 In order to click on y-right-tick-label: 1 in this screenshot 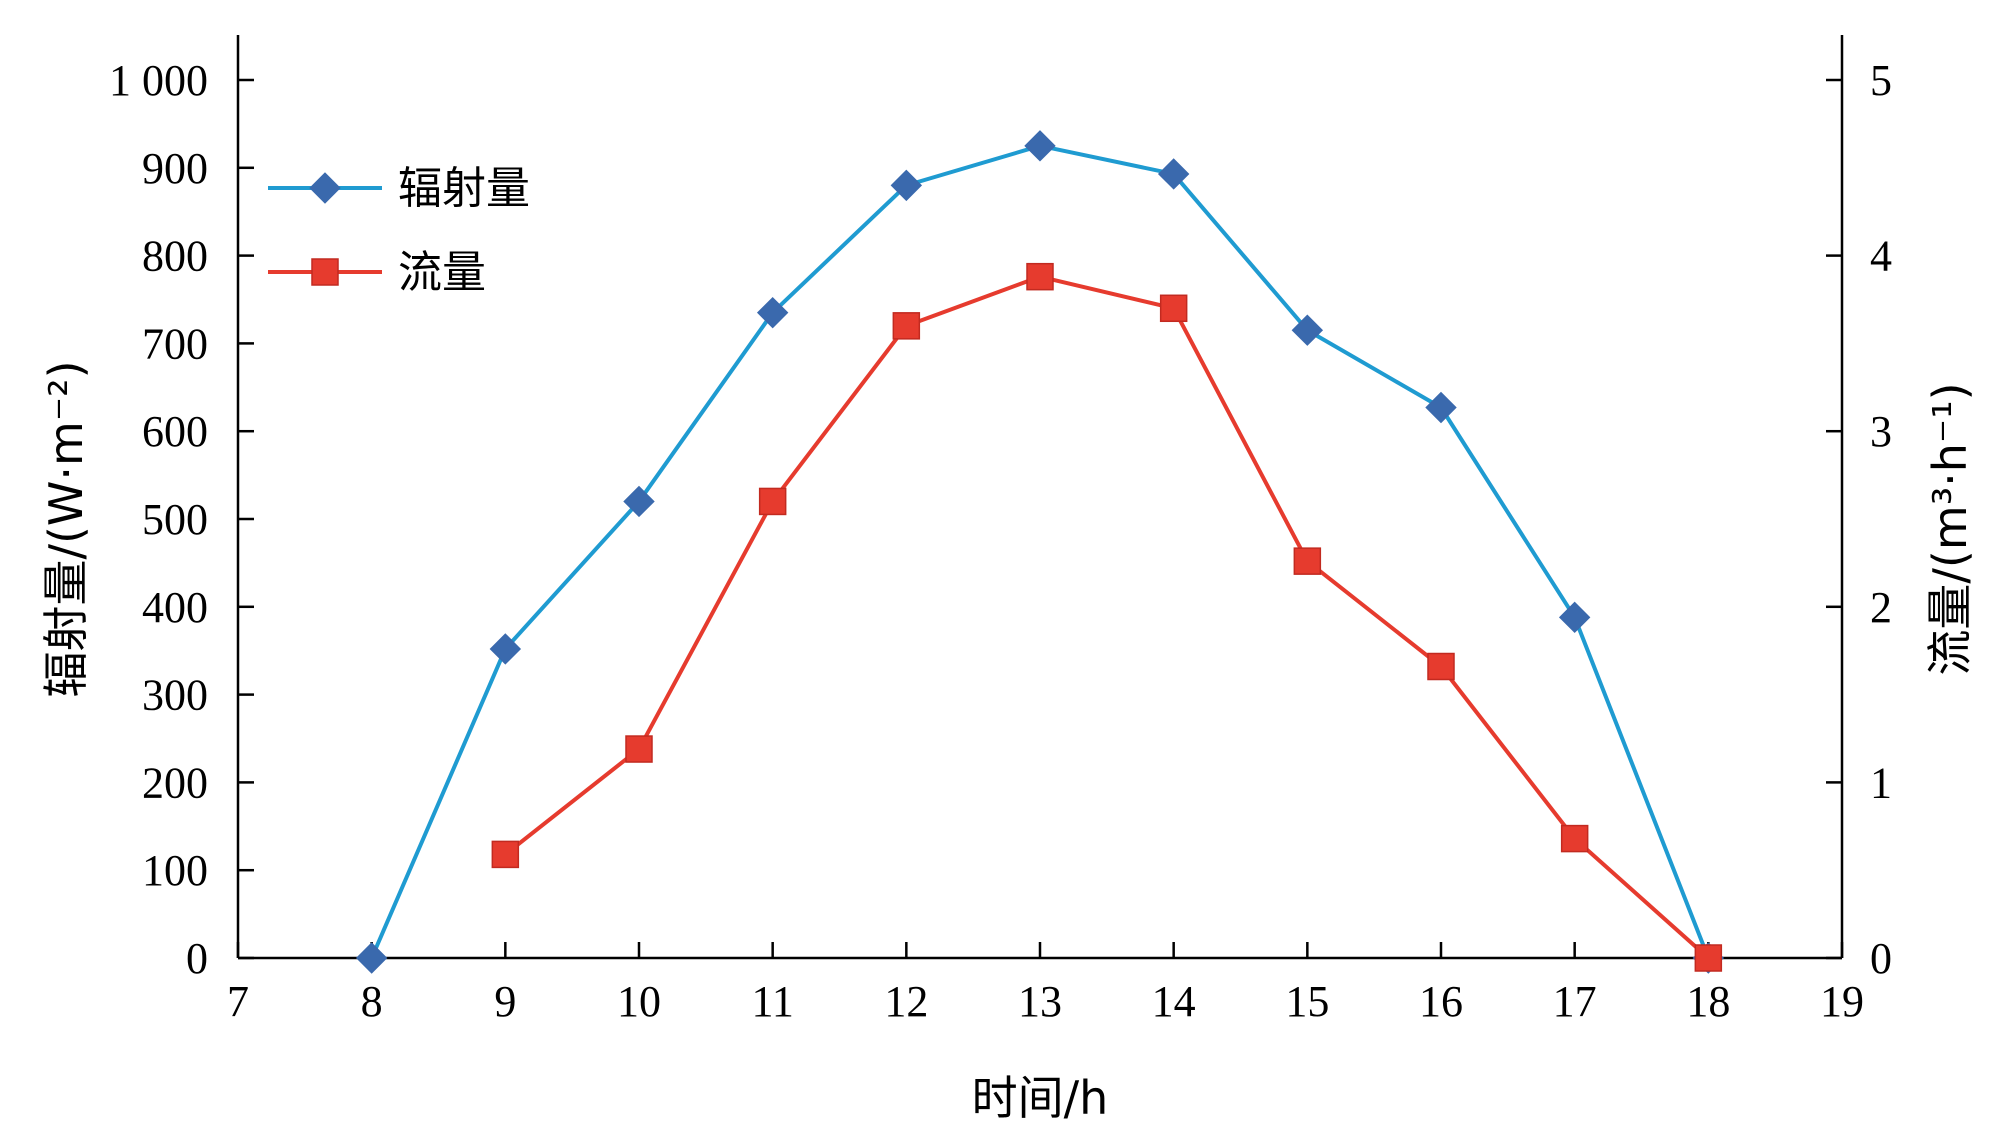, I will do `click(1881, 782)`.